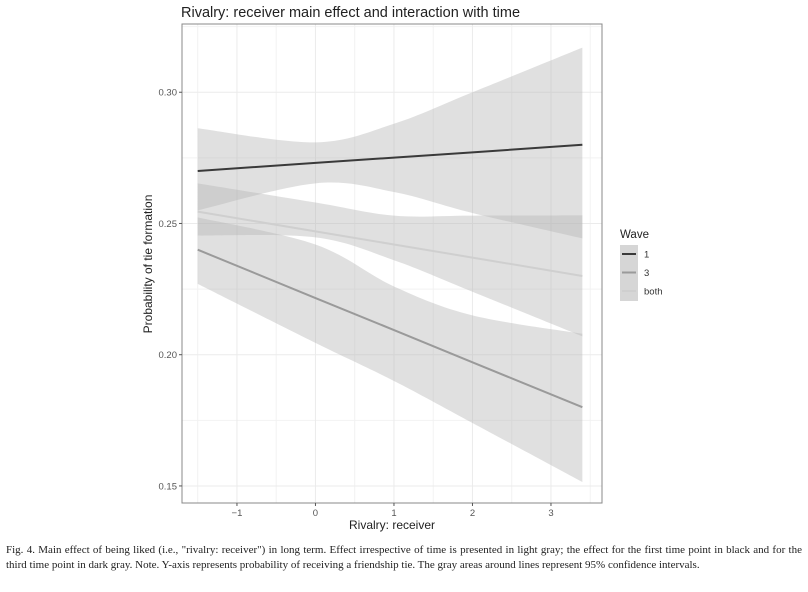 The width and height of the screenshot is (808, 592). What do you see at coordinates (168, 224) in the screenshot?
I see `y-tick-label: 0.25` at bounding box center [168, 224].